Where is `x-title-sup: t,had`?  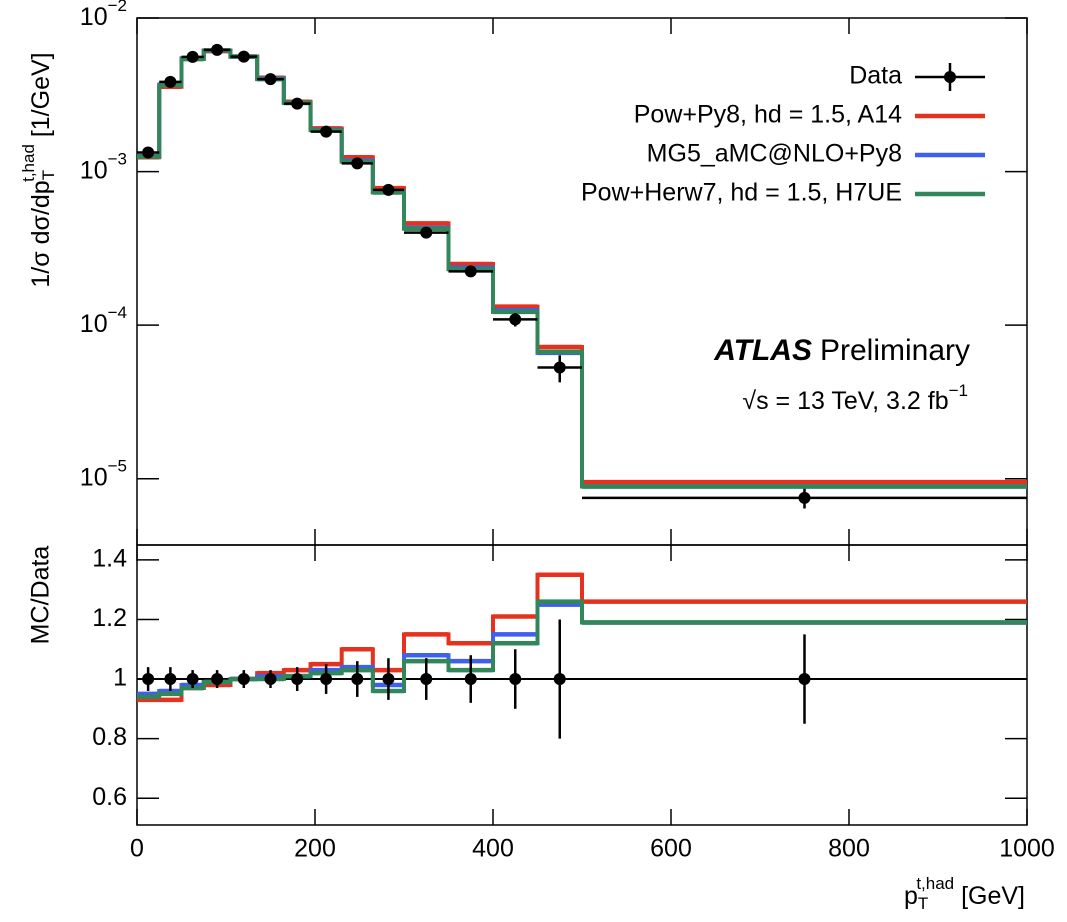
x-title-sup: t,had is located at coordinates (935, 883).